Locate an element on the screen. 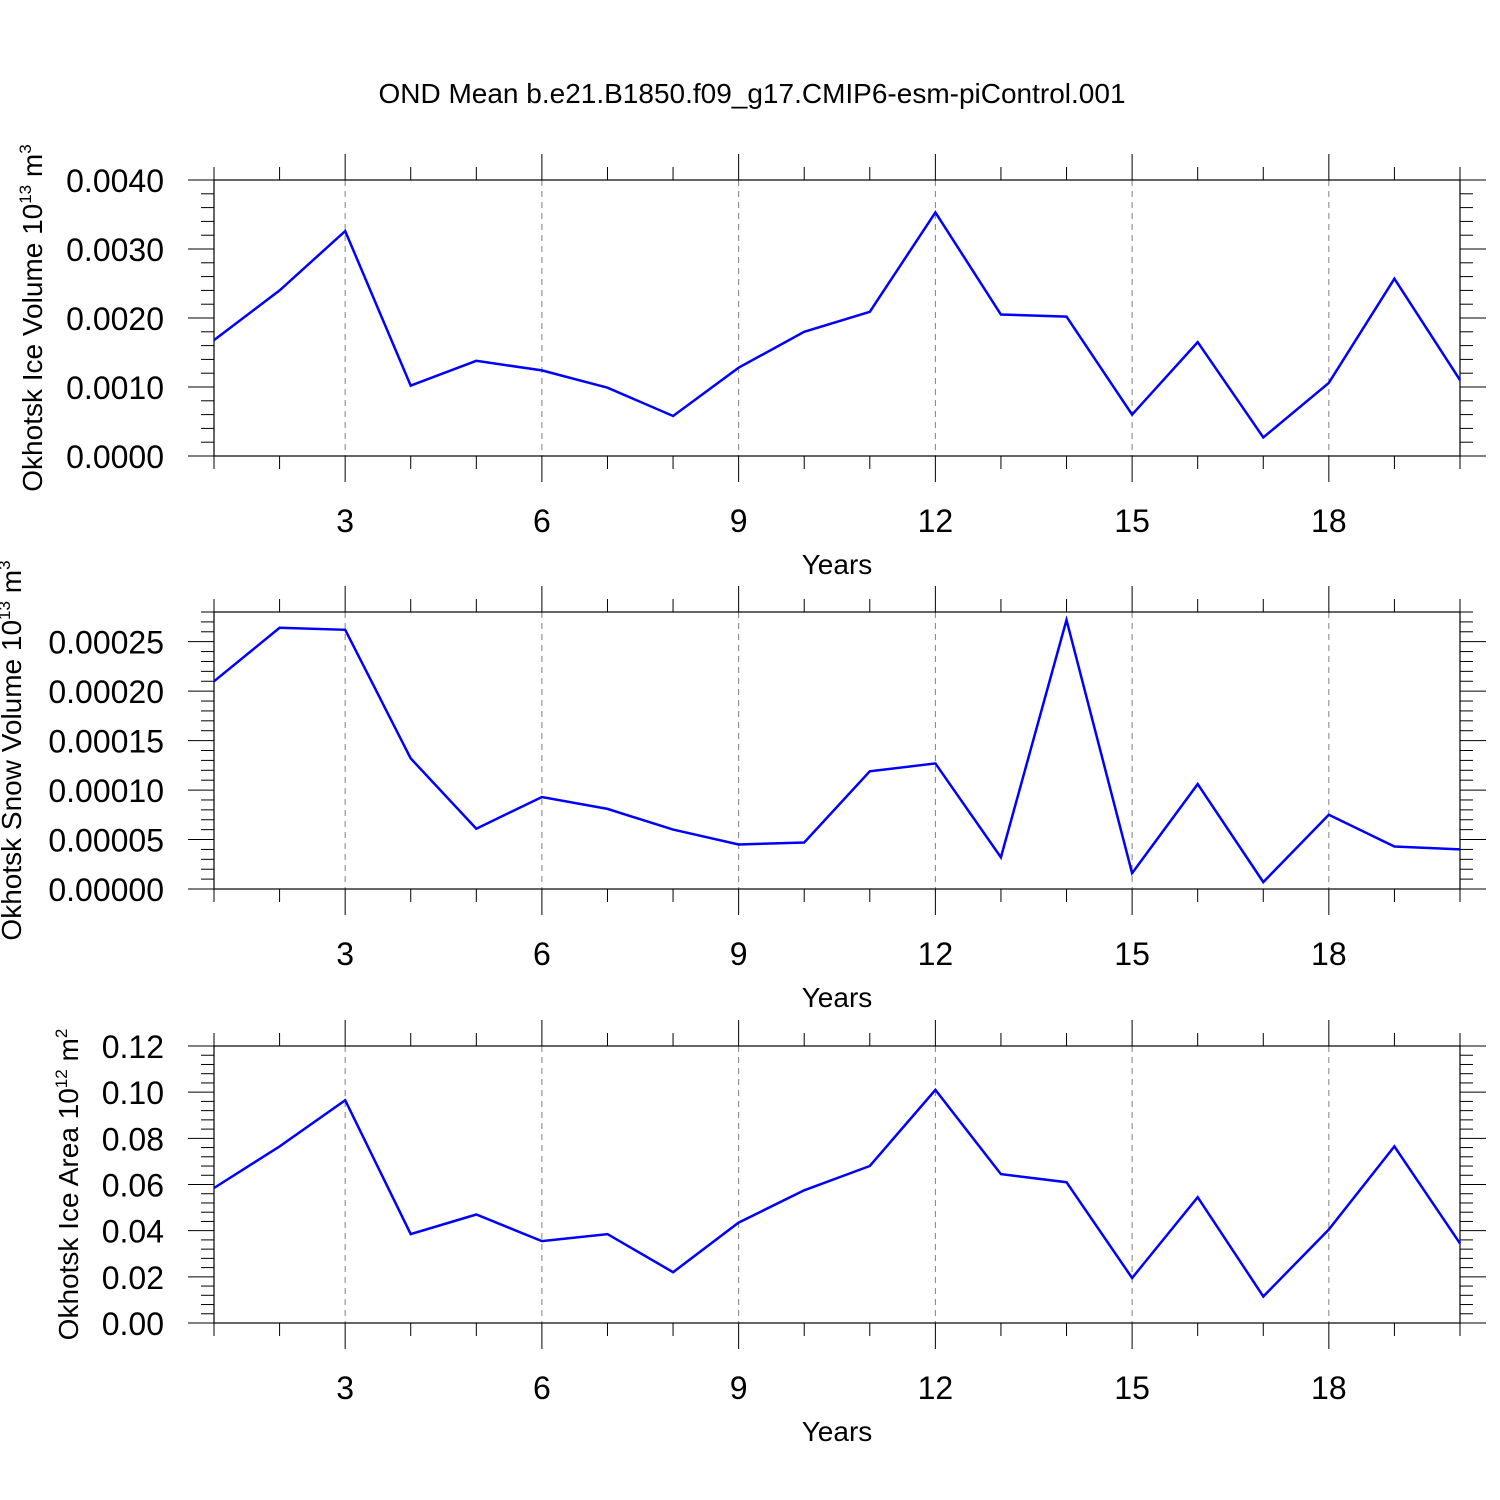 The image size is (1500, 1500). y-tick-label: 0.0040 is located at coordinates (115, 181).